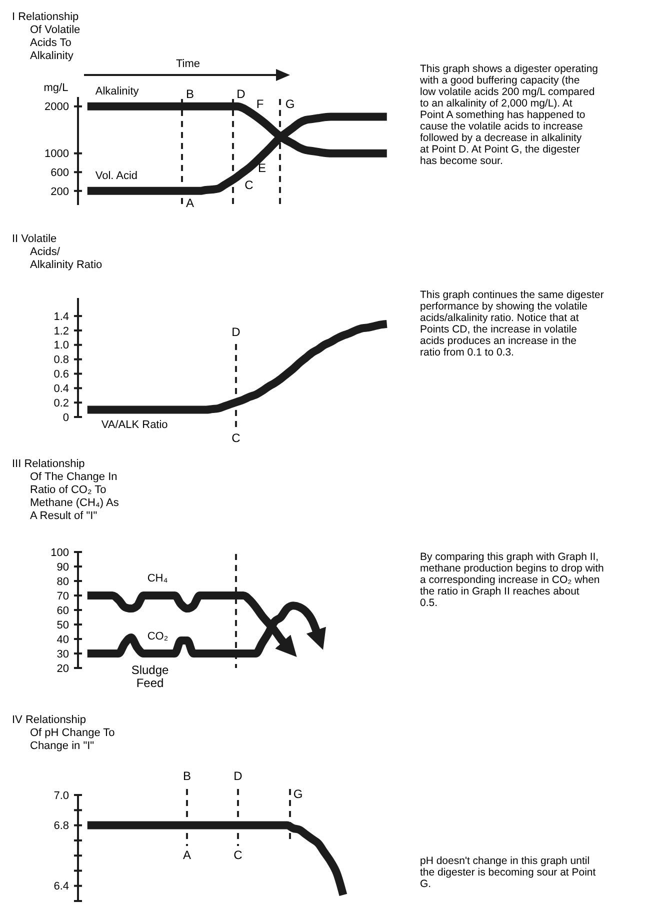 The image size is (652, 910). What do you see at coordinates (61, 360) in the screenshot?
I see `y-tick-label: 0.8` at bounding box center [61, 360].